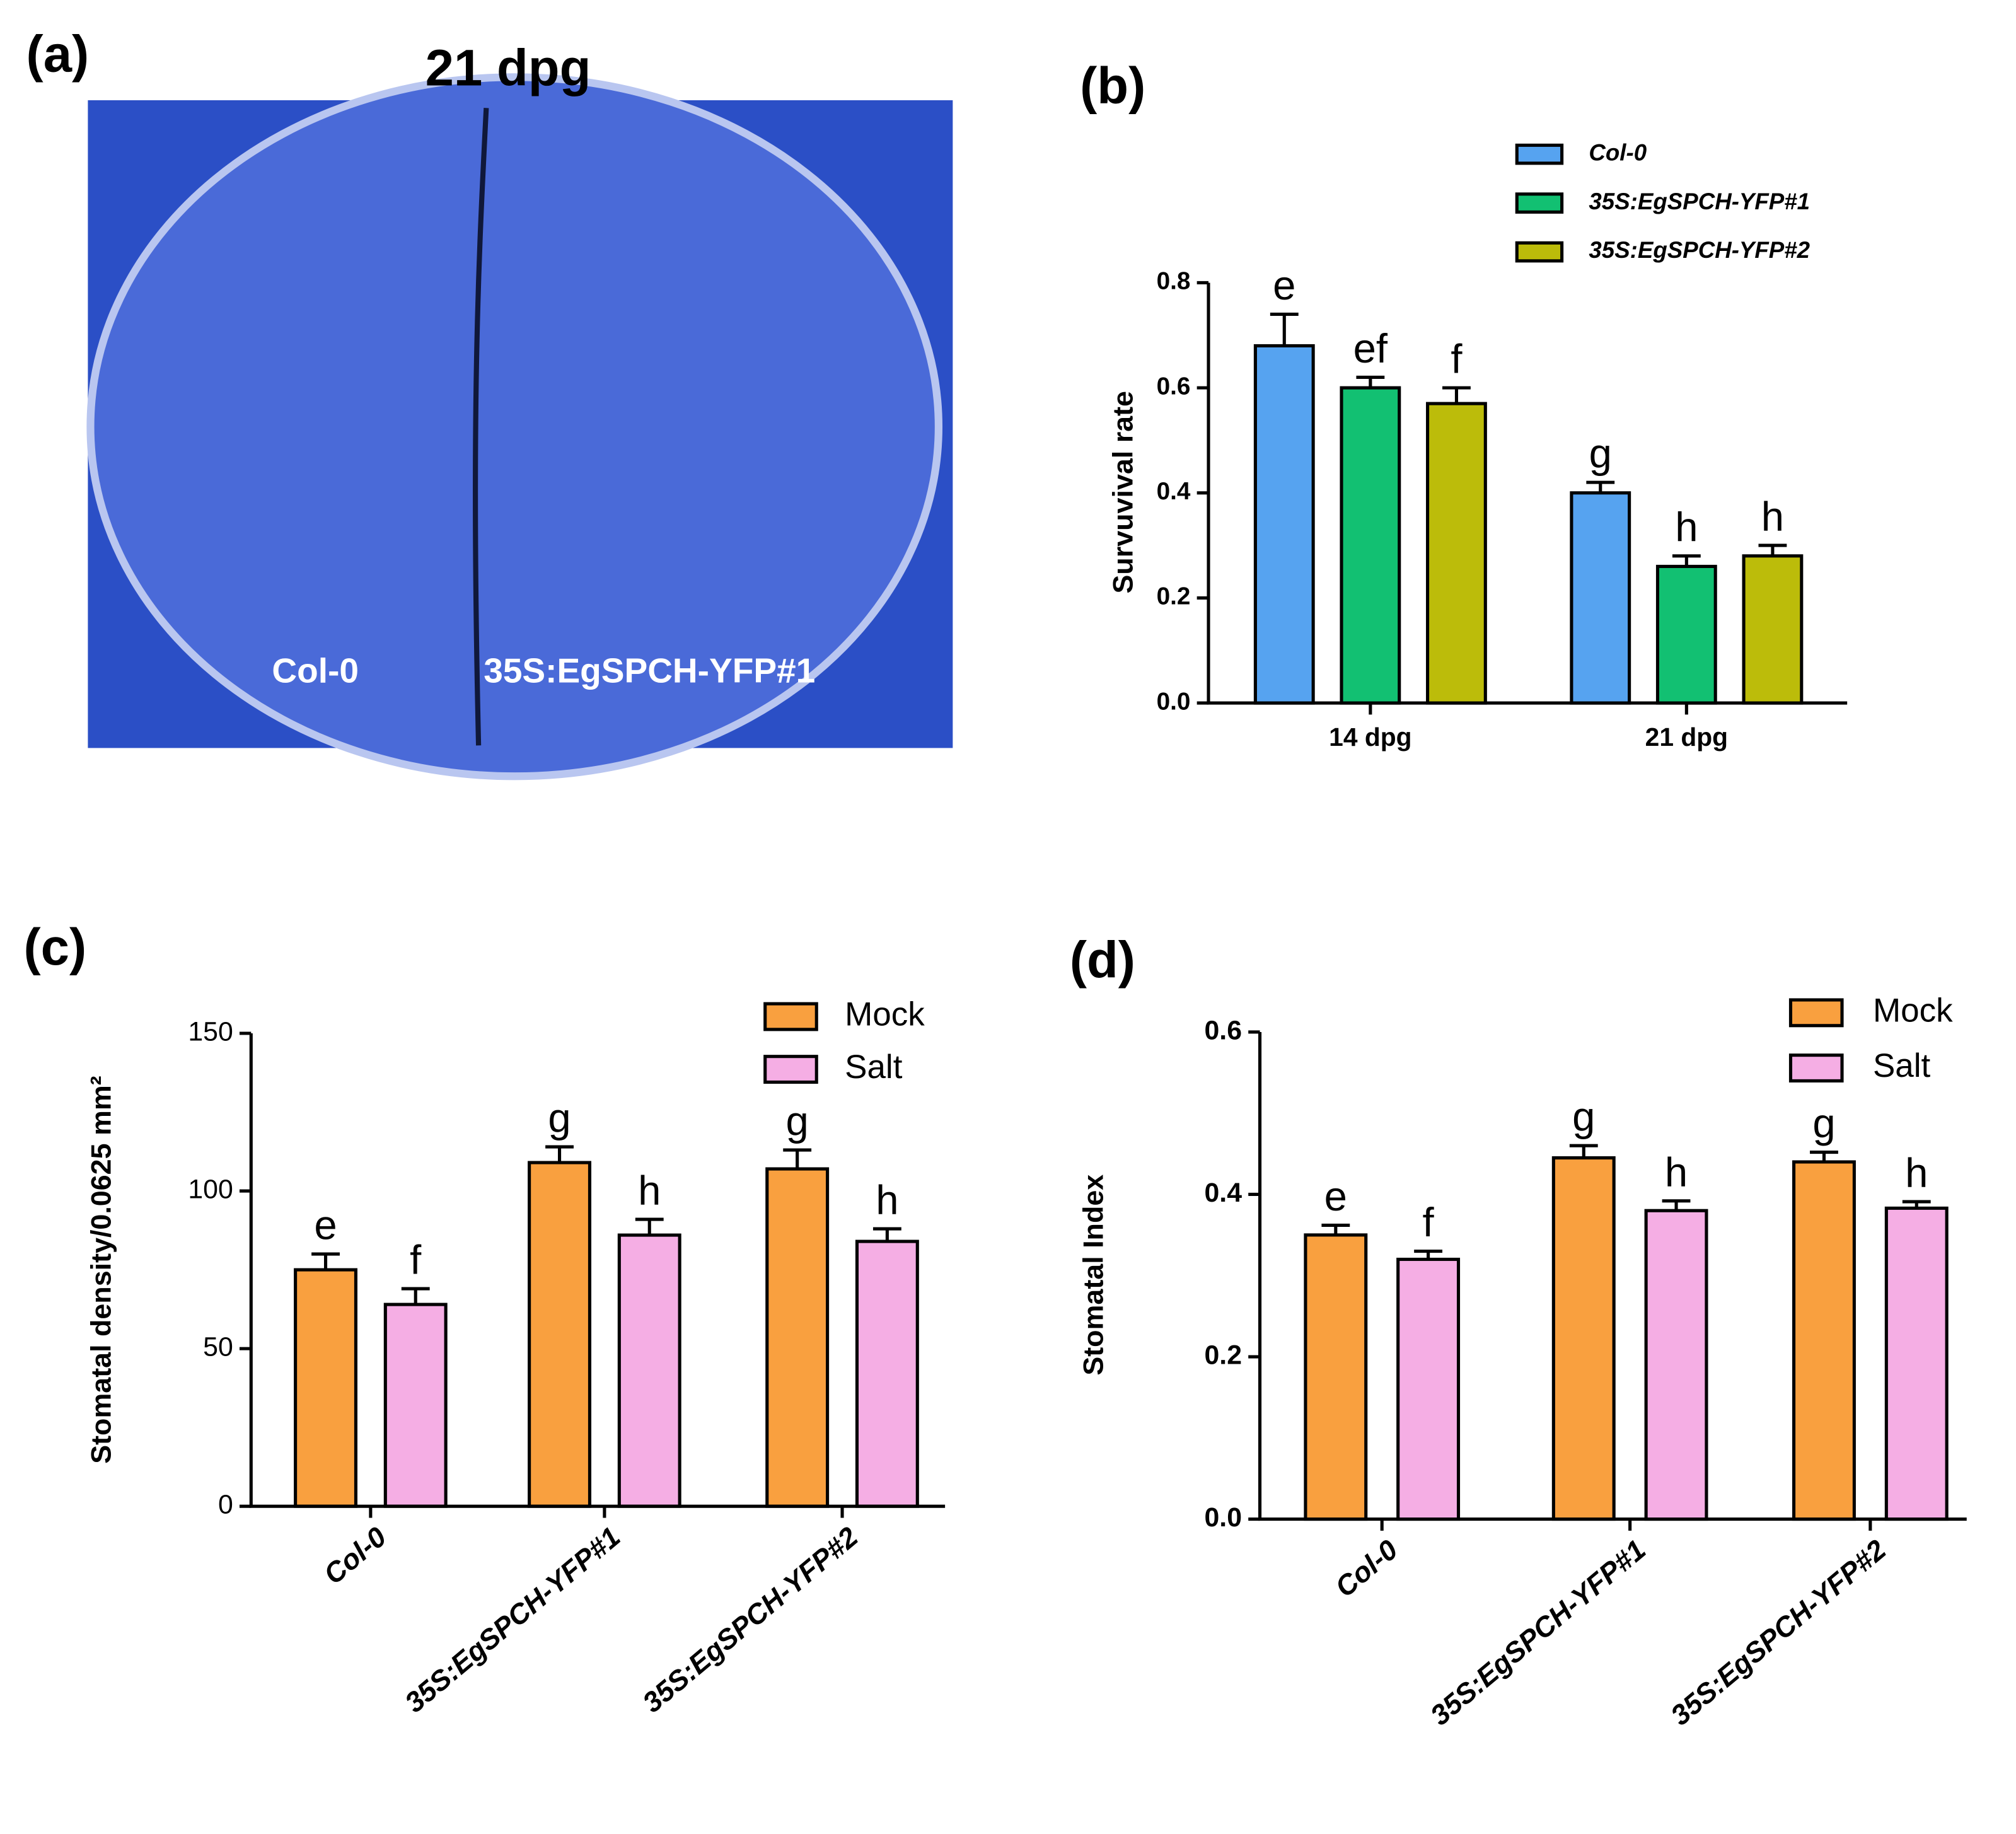  Describe the element at coordinates (1093, 1275) in the screenshot. I see `y-axis-label: Stomatal Index` at that location.